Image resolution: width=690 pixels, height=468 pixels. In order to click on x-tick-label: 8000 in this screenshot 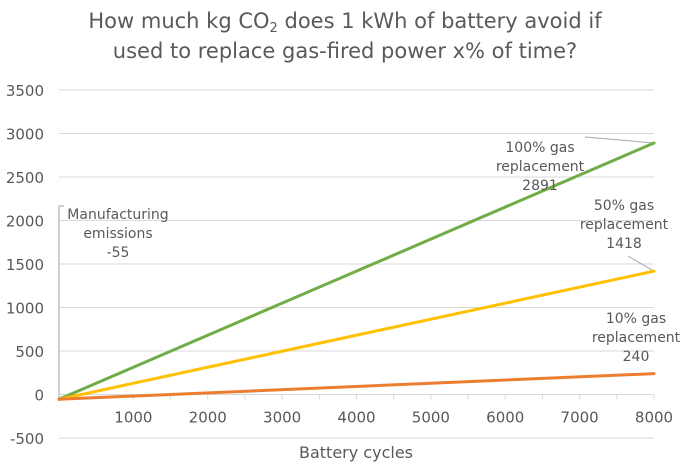, I will do `click(654, 418)`.